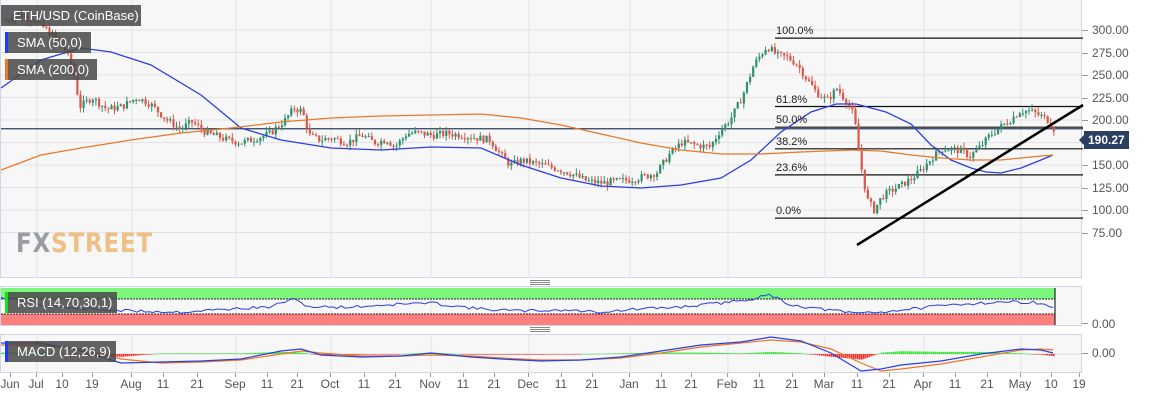  I want to click on macd-pane: MACD (12,26,9), so click(541, 354).